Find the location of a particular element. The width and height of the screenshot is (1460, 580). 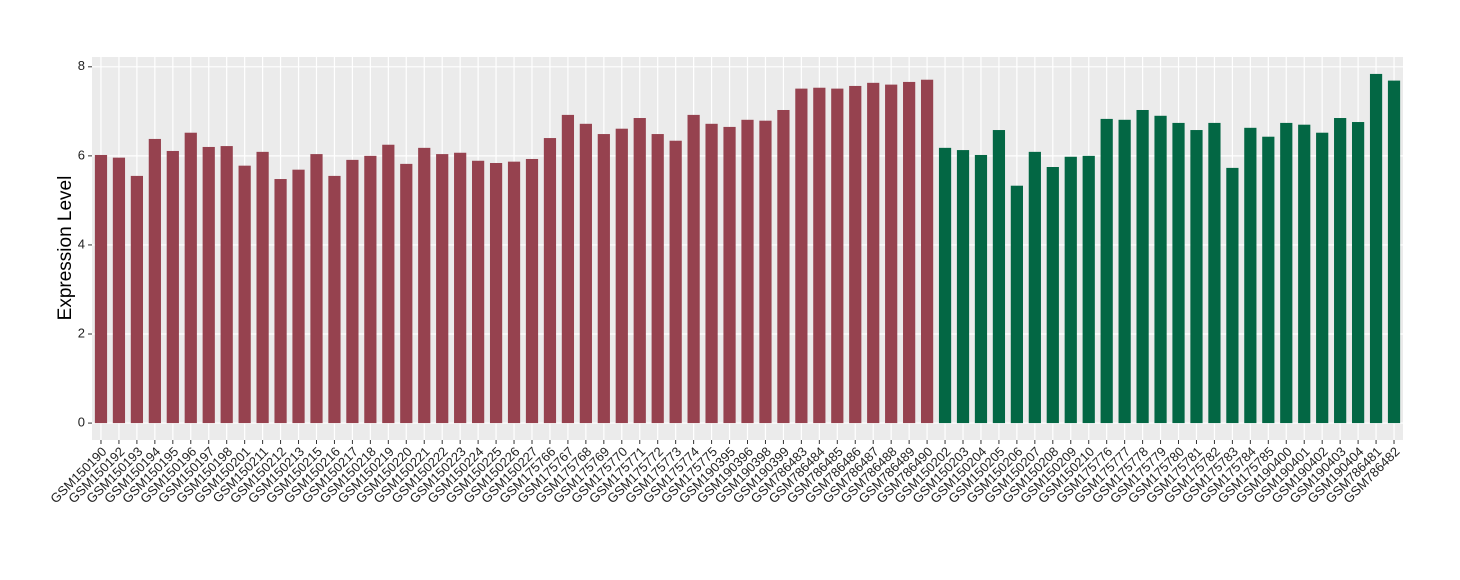

y-tick-label: 6 is located at coordinates (81, 154).